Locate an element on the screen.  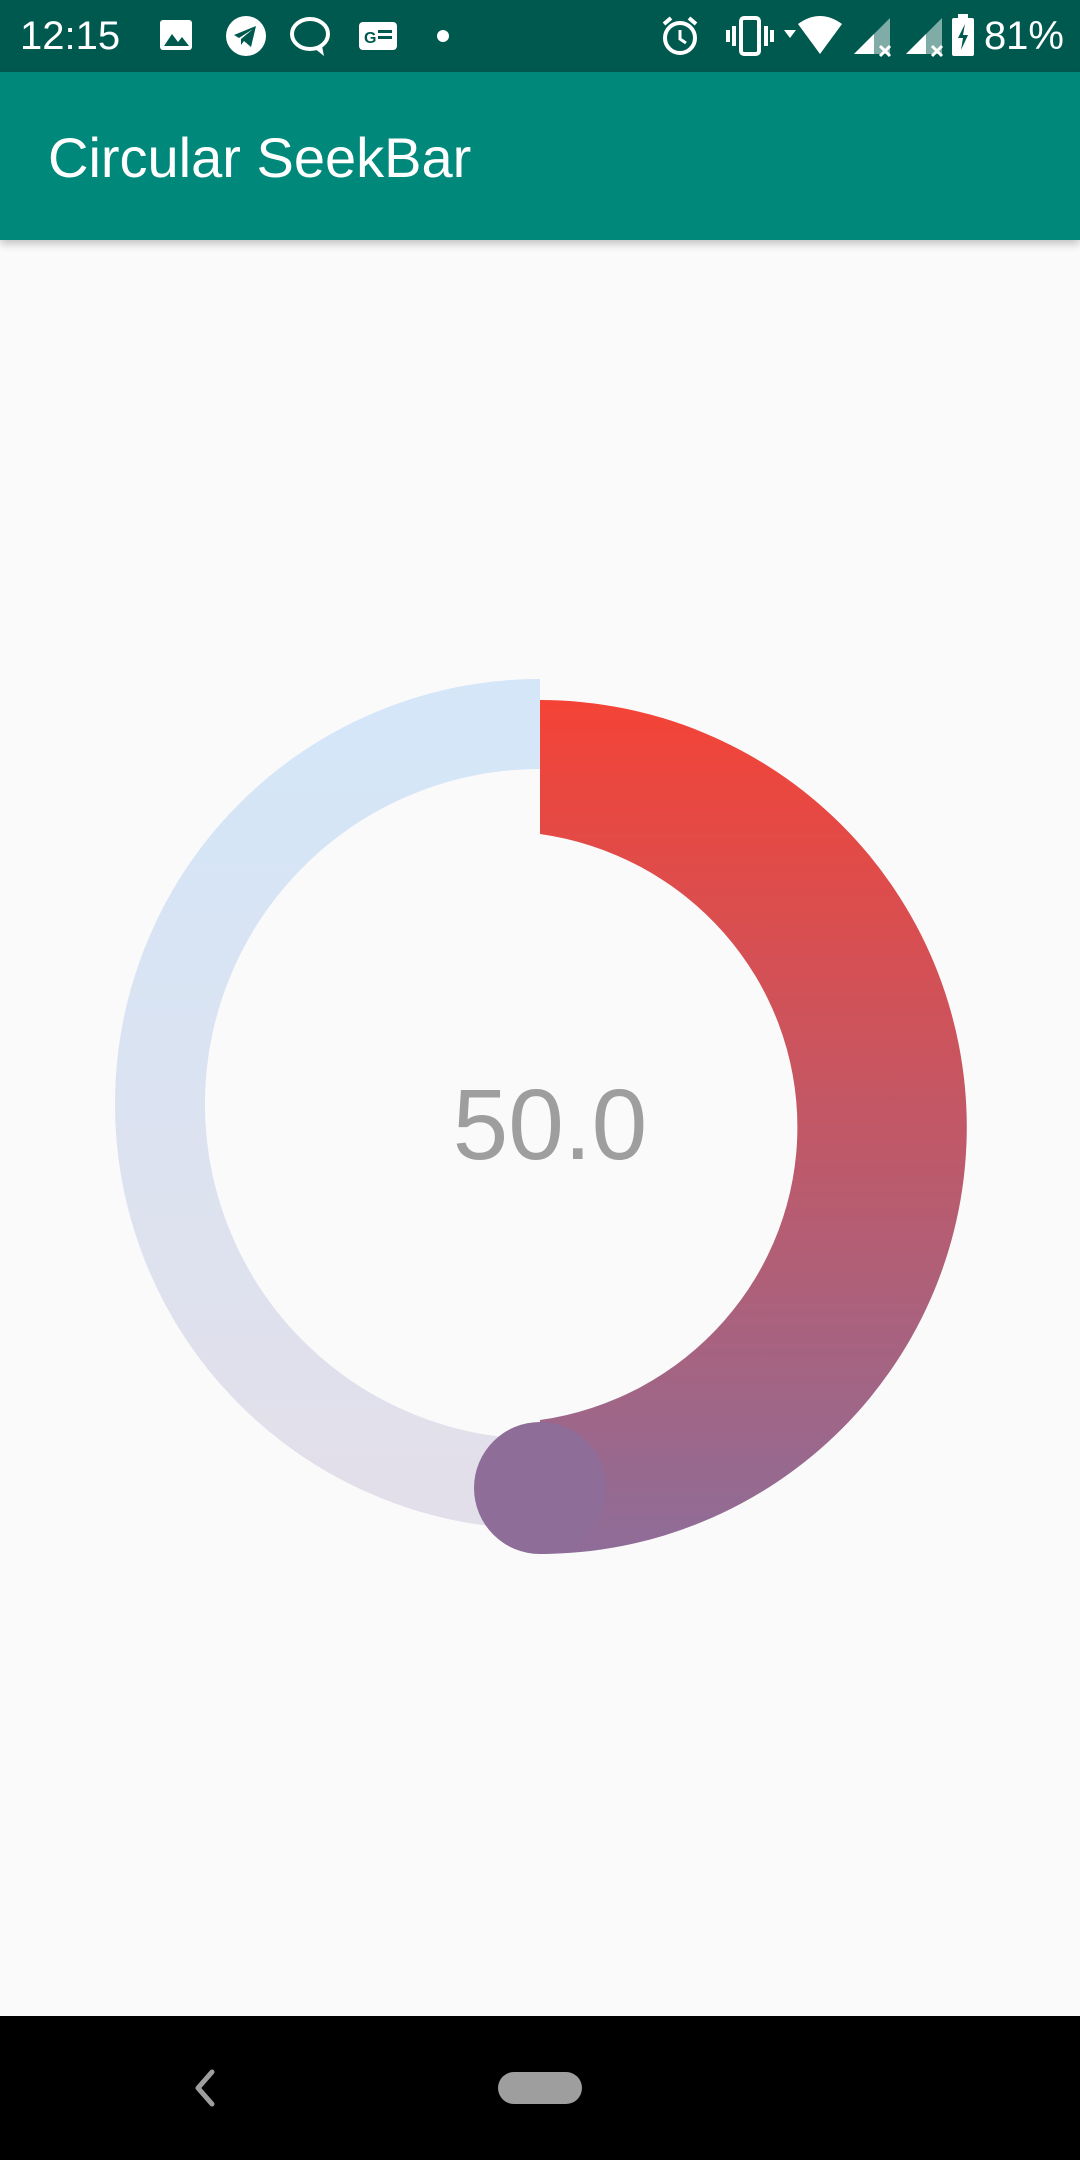
status-time: 12:15 is located at coordinates (70, 36).